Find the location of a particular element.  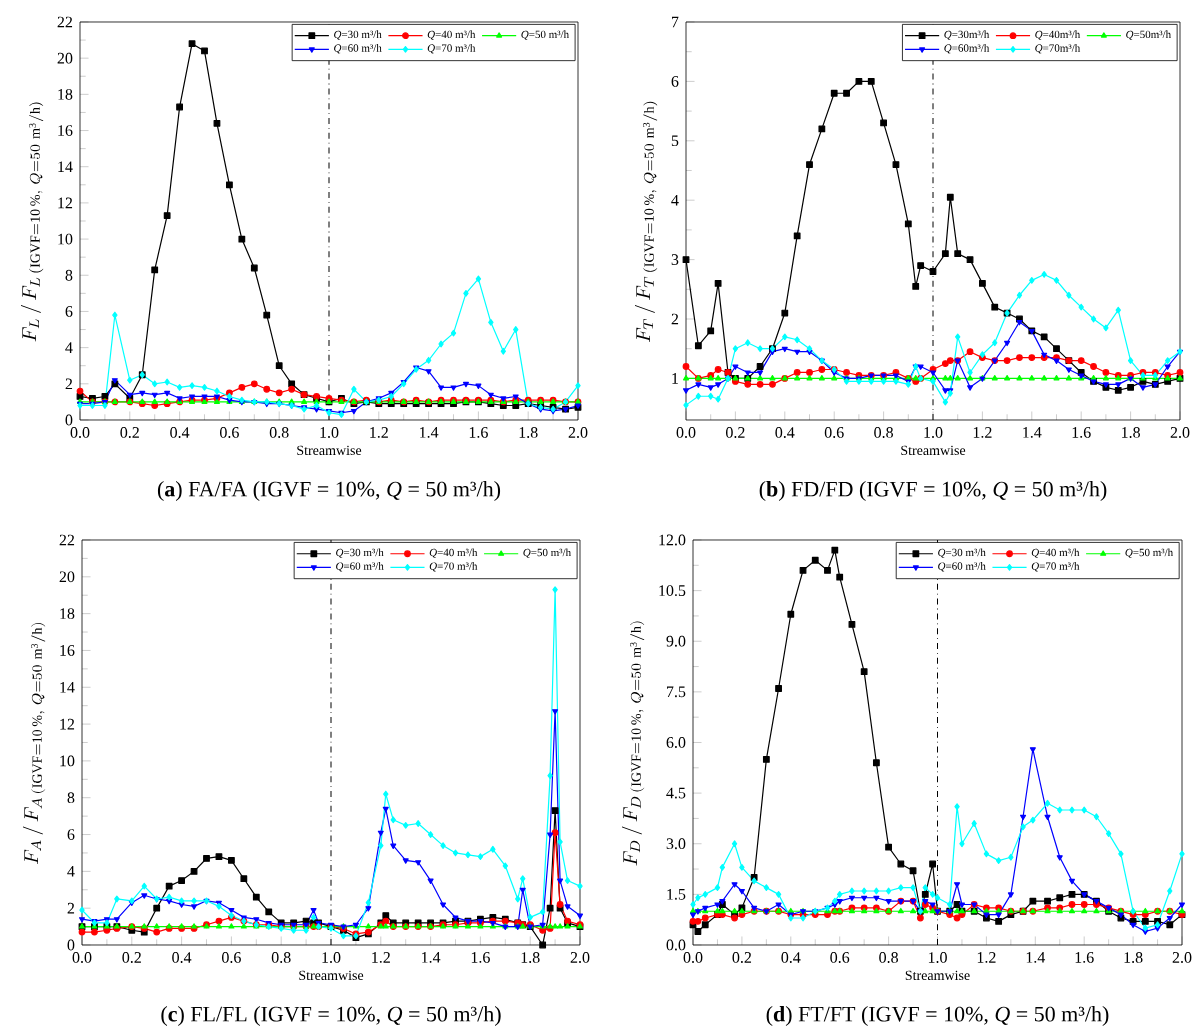

y-tick-label: 0.0 is located at coordinates (676, 945).